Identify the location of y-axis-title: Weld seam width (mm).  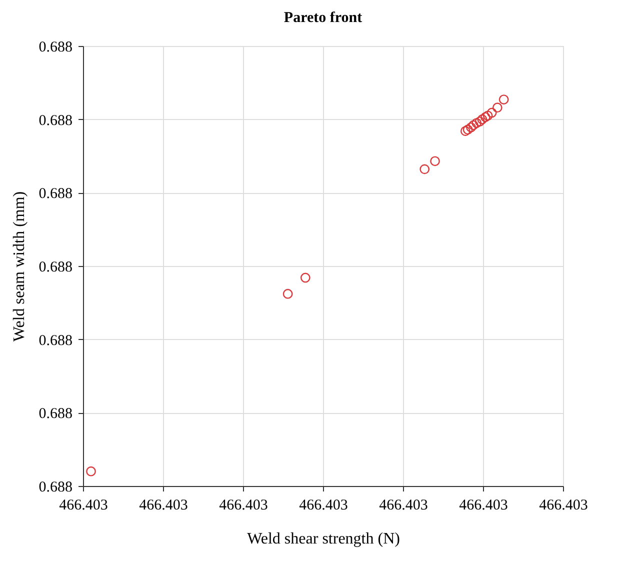
(19, 266).